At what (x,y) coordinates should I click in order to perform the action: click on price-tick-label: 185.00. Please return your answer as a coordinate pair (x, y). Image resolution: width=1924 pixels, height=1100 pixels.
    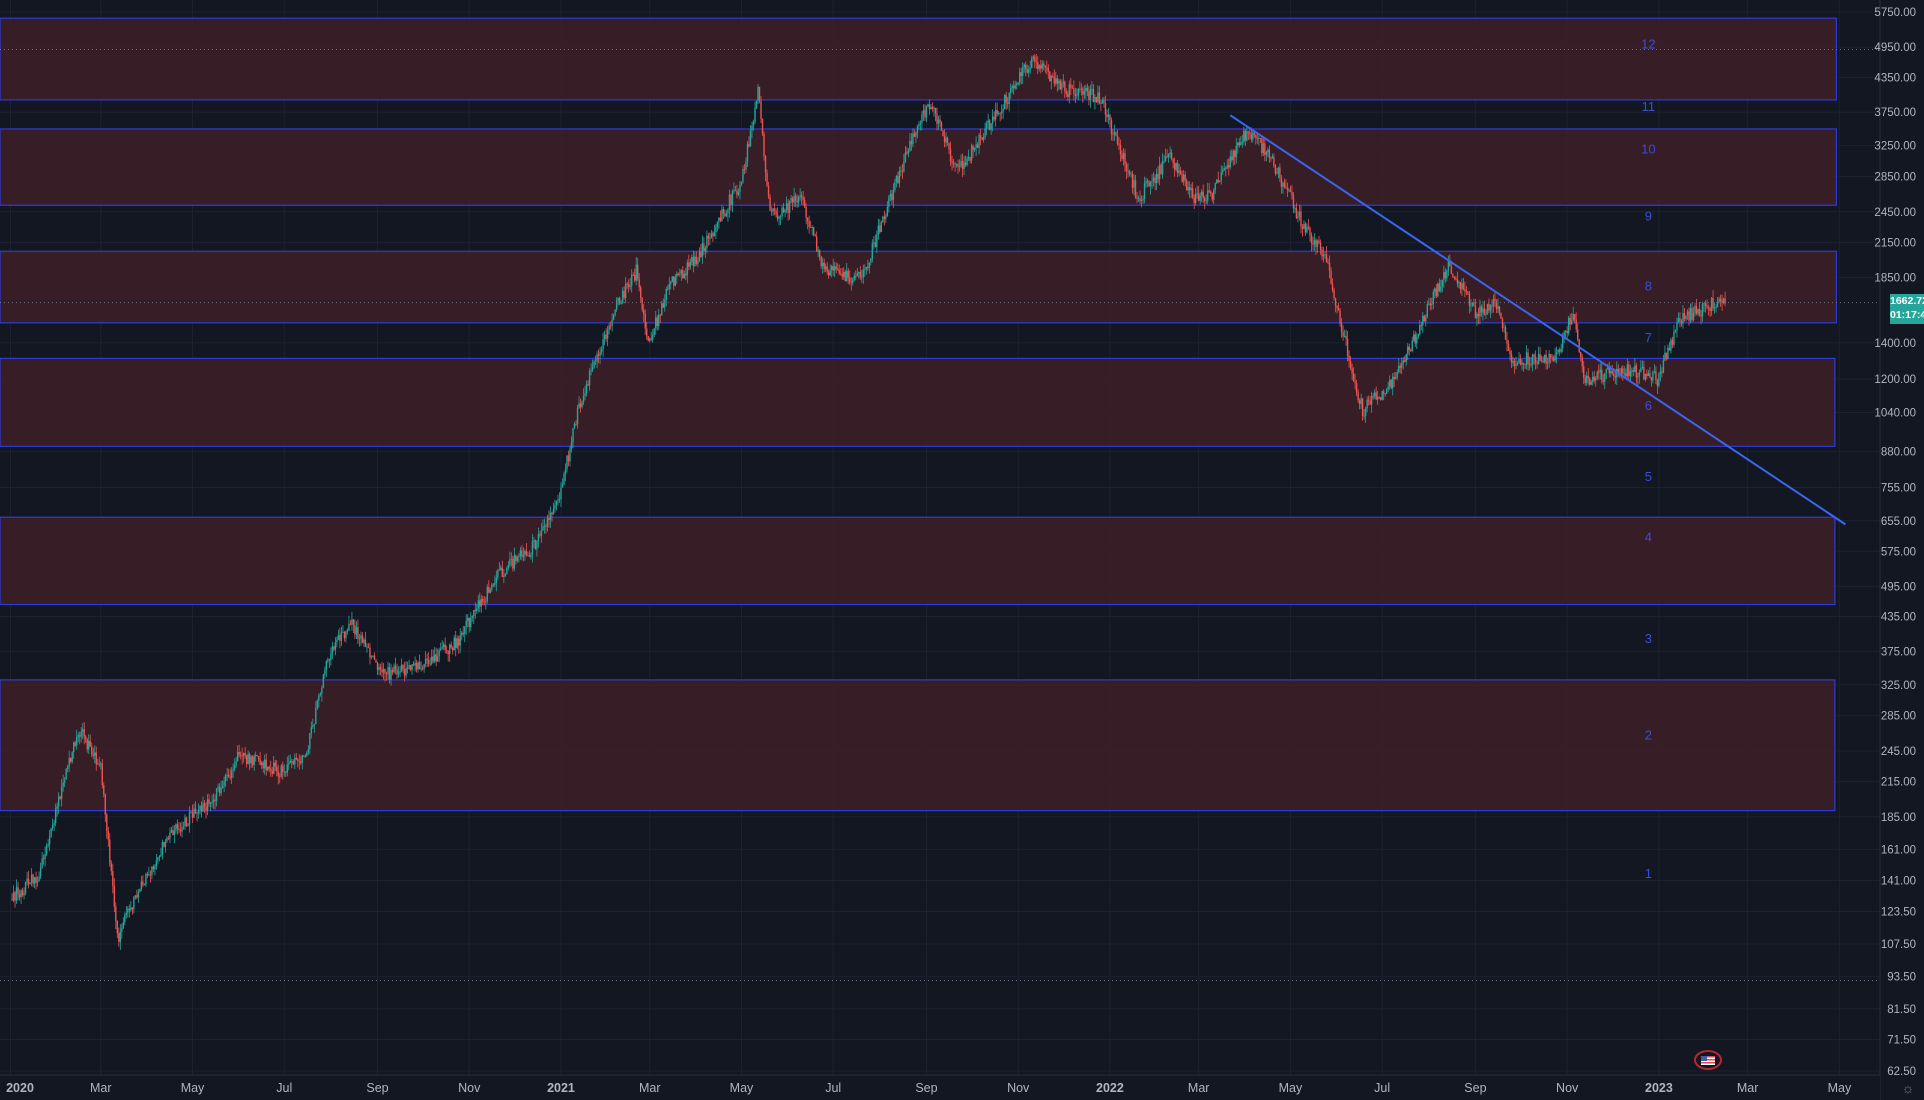
    Looking at the image, I should click on (1898, 818).